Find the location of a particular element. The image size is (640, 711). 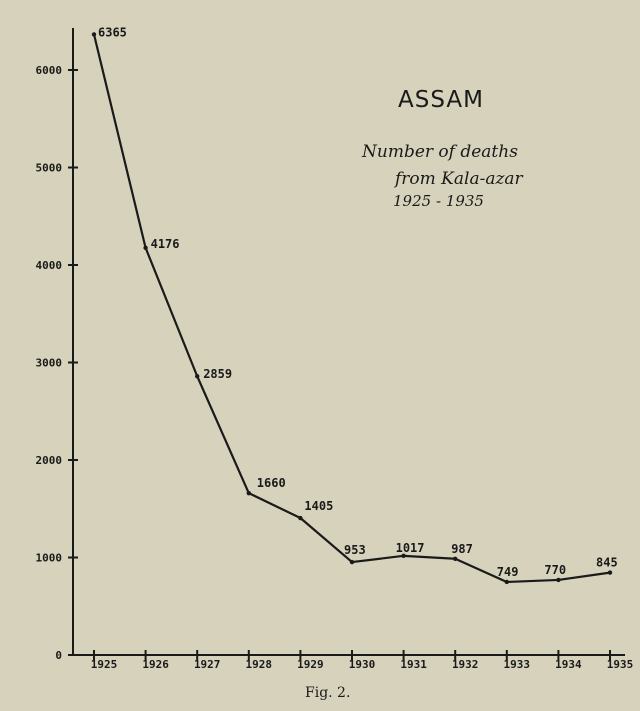

data-label: 1405 is located at coordinates (318, 506).